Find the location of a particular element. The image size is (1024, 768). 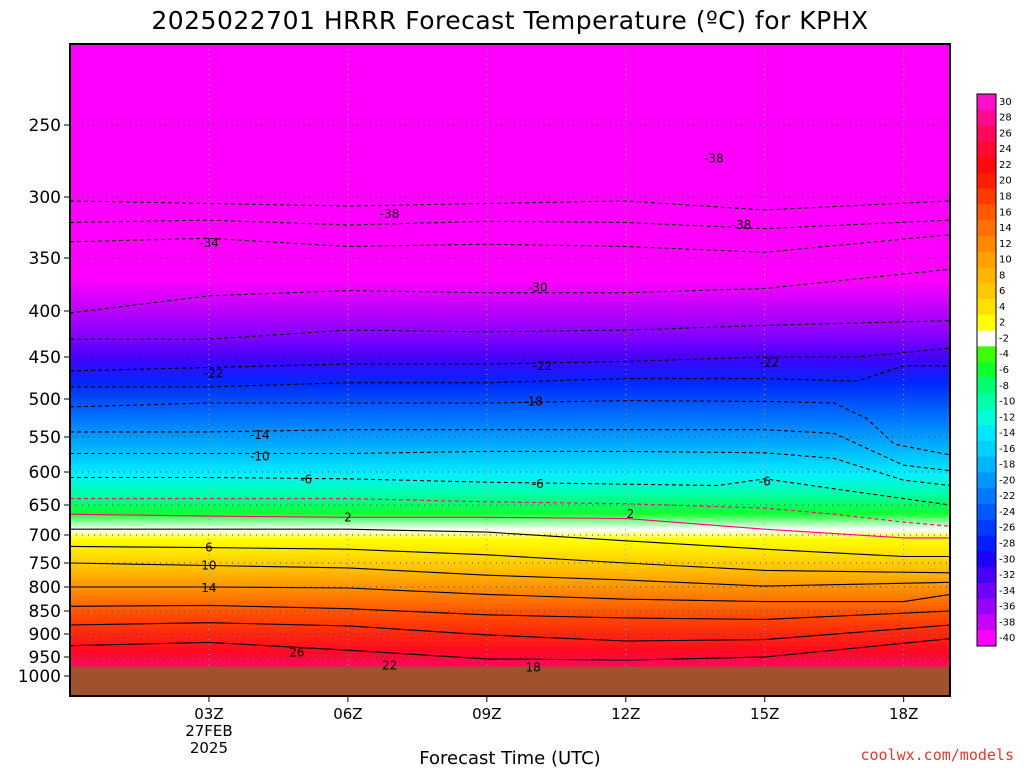

x-tick-label: 03Z is located at coordinates (208, 714).